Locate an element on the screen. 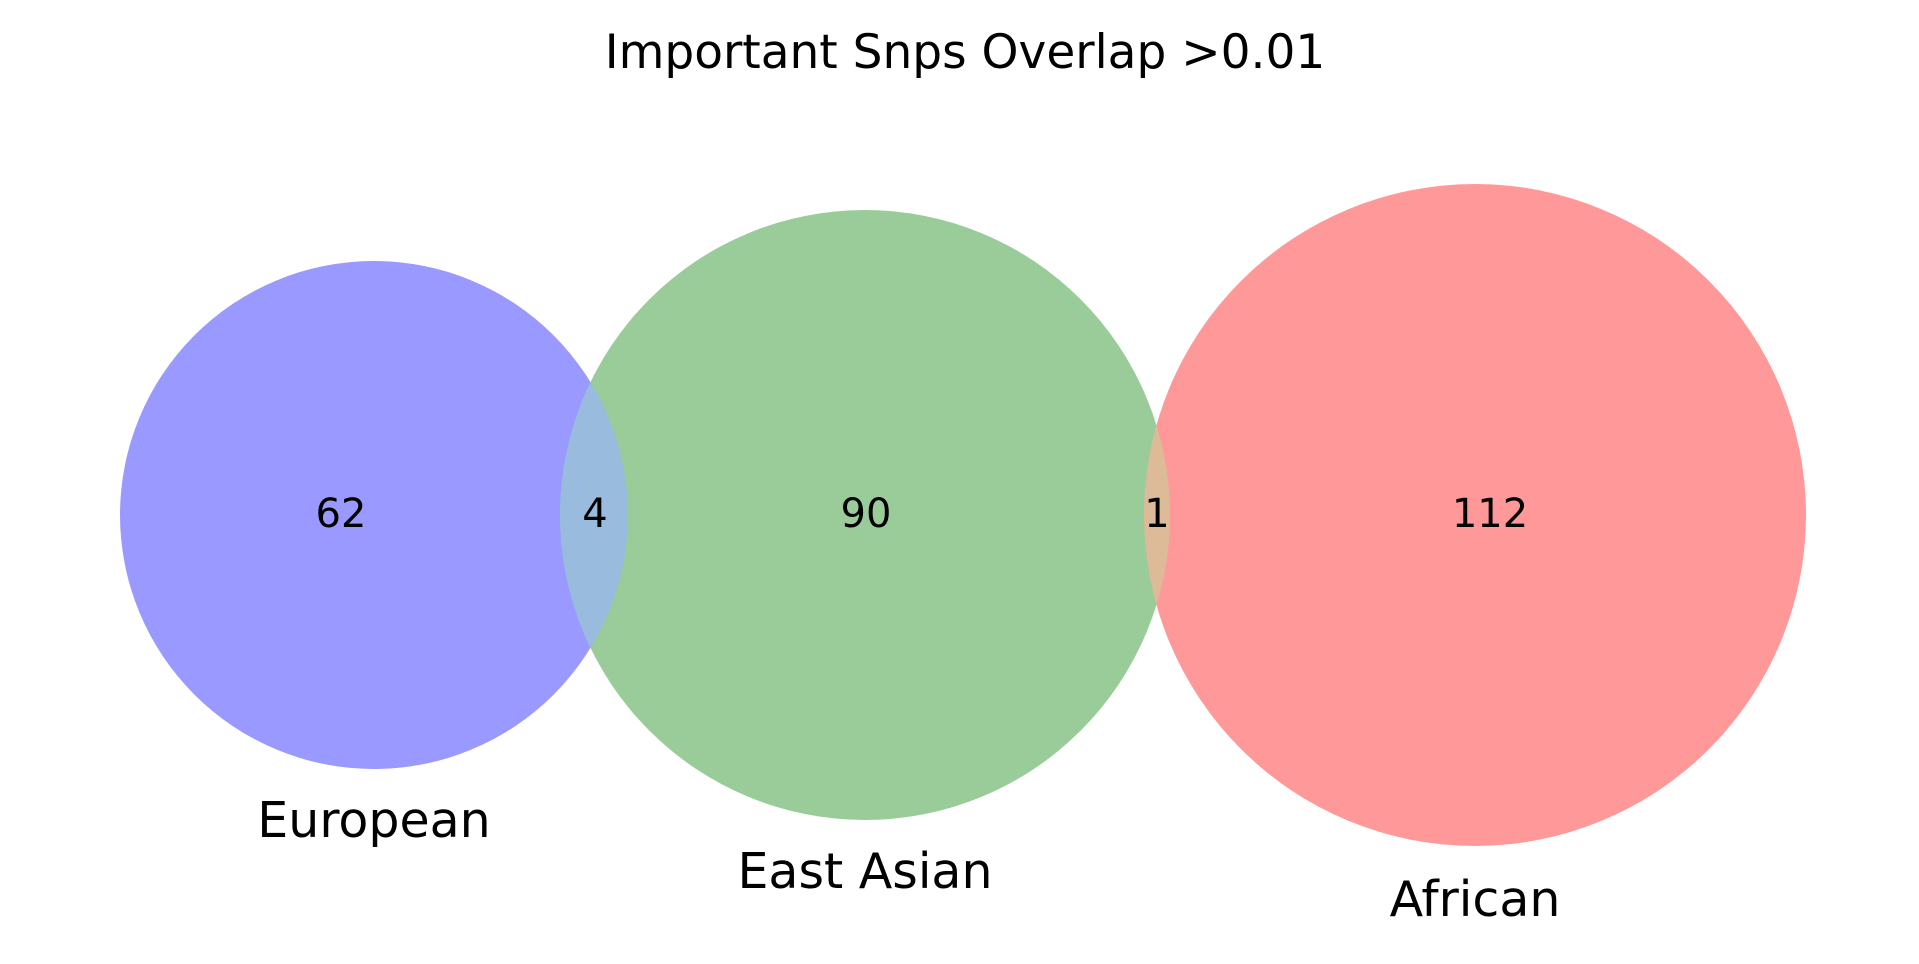 The width and height of the screenshot is (1919, 964). count-african-only: 112 is located at coordinates (1490, 514).